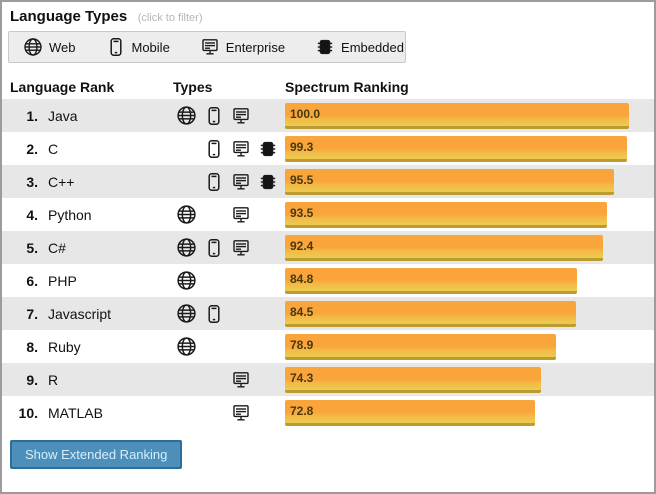 Image resolution: width=656 pixels, height=494 pixels. I want to click on spectrum-ranking-cell: 72.8, so click(469, 412).